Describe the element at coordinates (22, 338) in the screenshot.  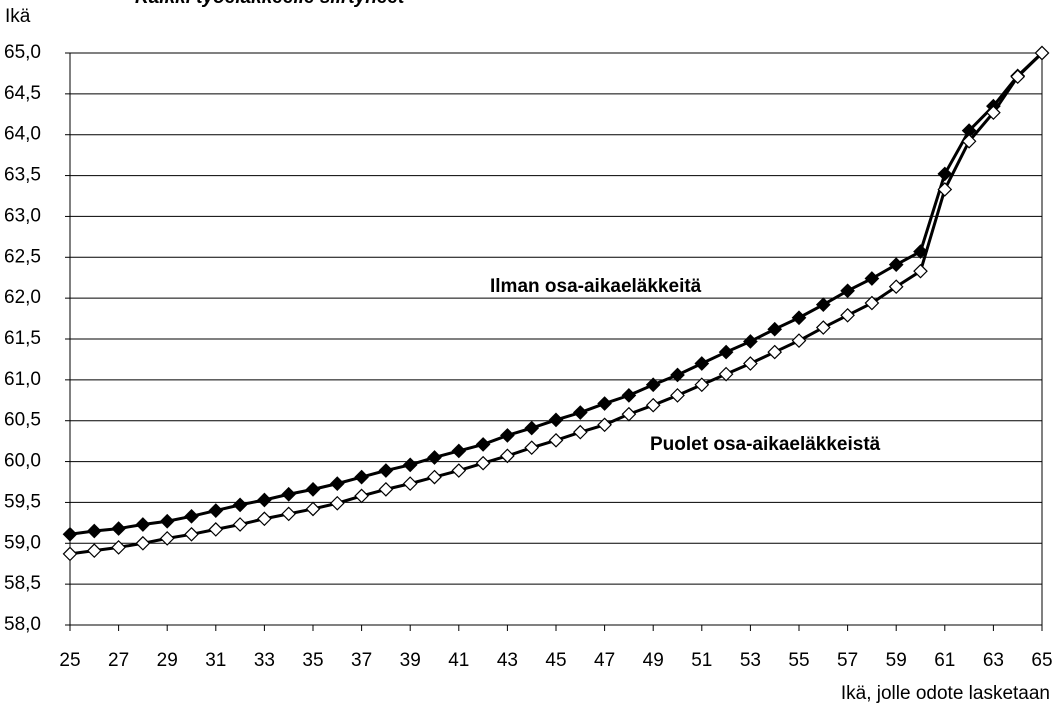
I see `y-tick-label: 61,5` at that location.